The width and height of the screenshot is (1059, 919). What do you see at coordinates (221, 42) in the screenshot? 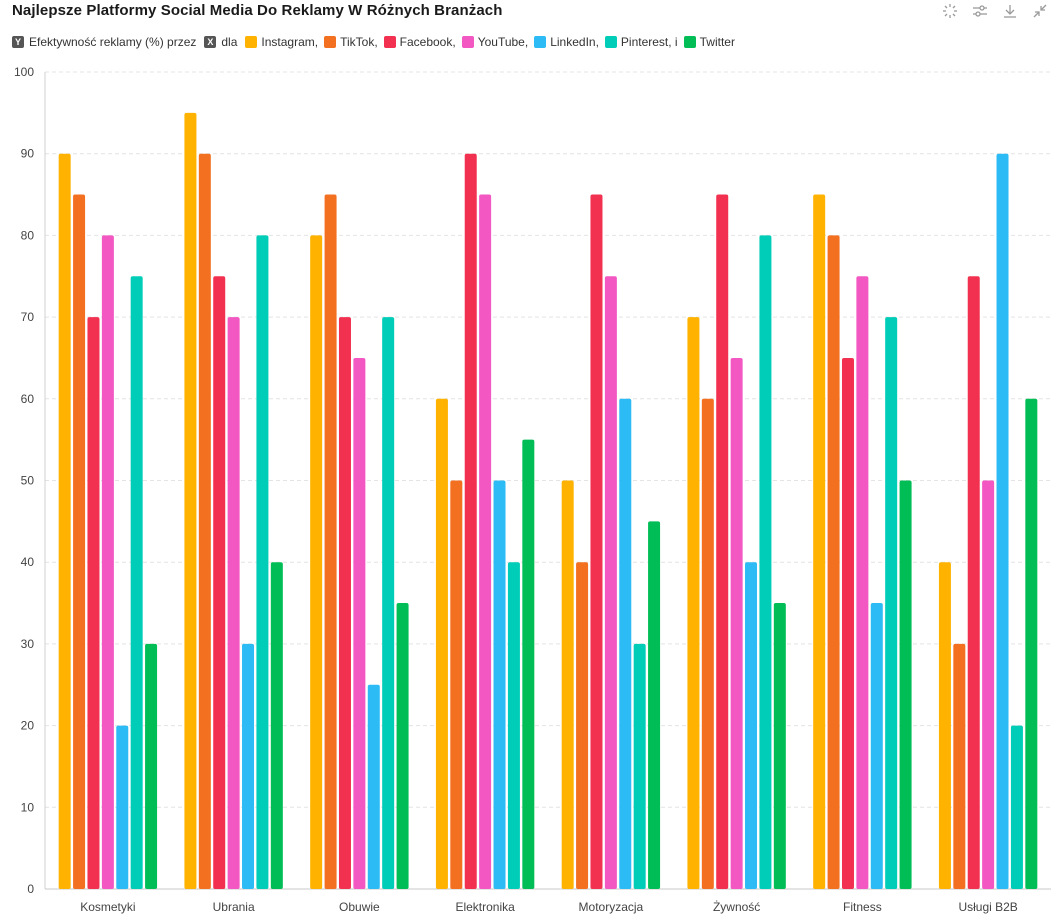
I see `legend-x-axis: X dla` at bounding box center [221, 42].